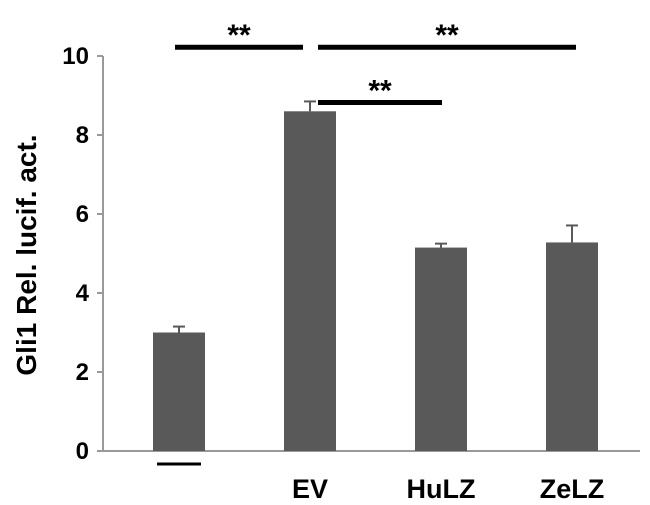 This screenshot has height=505, width=650. I want to click on x-tick-label: HuLZ, so click(441, 489).